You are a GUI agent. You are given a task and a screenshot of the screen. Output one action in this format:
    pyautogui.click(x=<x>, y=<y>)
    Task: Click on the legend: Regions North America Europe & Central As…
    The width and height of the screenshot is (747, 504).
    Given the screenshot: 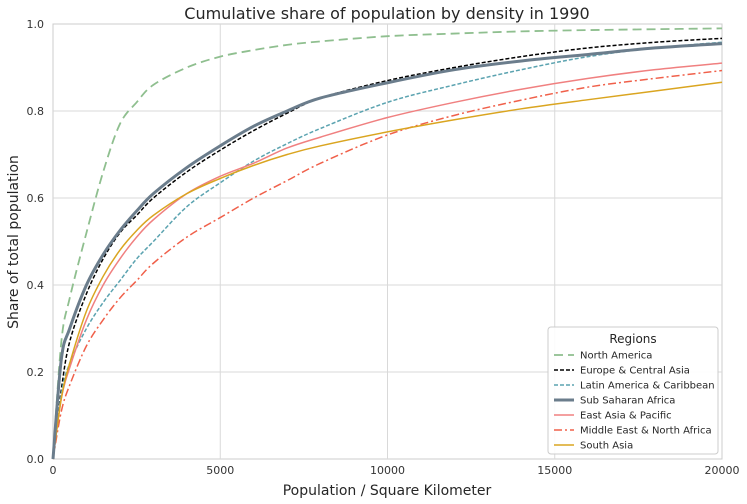 What is the action you would take?
    pyautogui.click(x=633, y=390)
    